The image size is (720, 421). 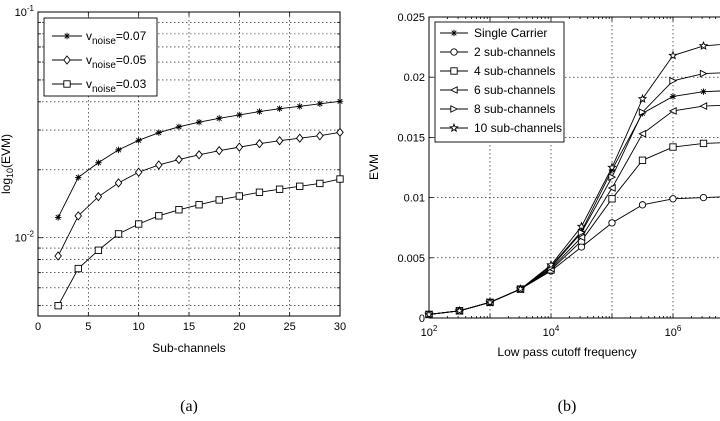 I want to click on chart-b-legend-label: 4 sub-channels, so click(x=514, y=71).